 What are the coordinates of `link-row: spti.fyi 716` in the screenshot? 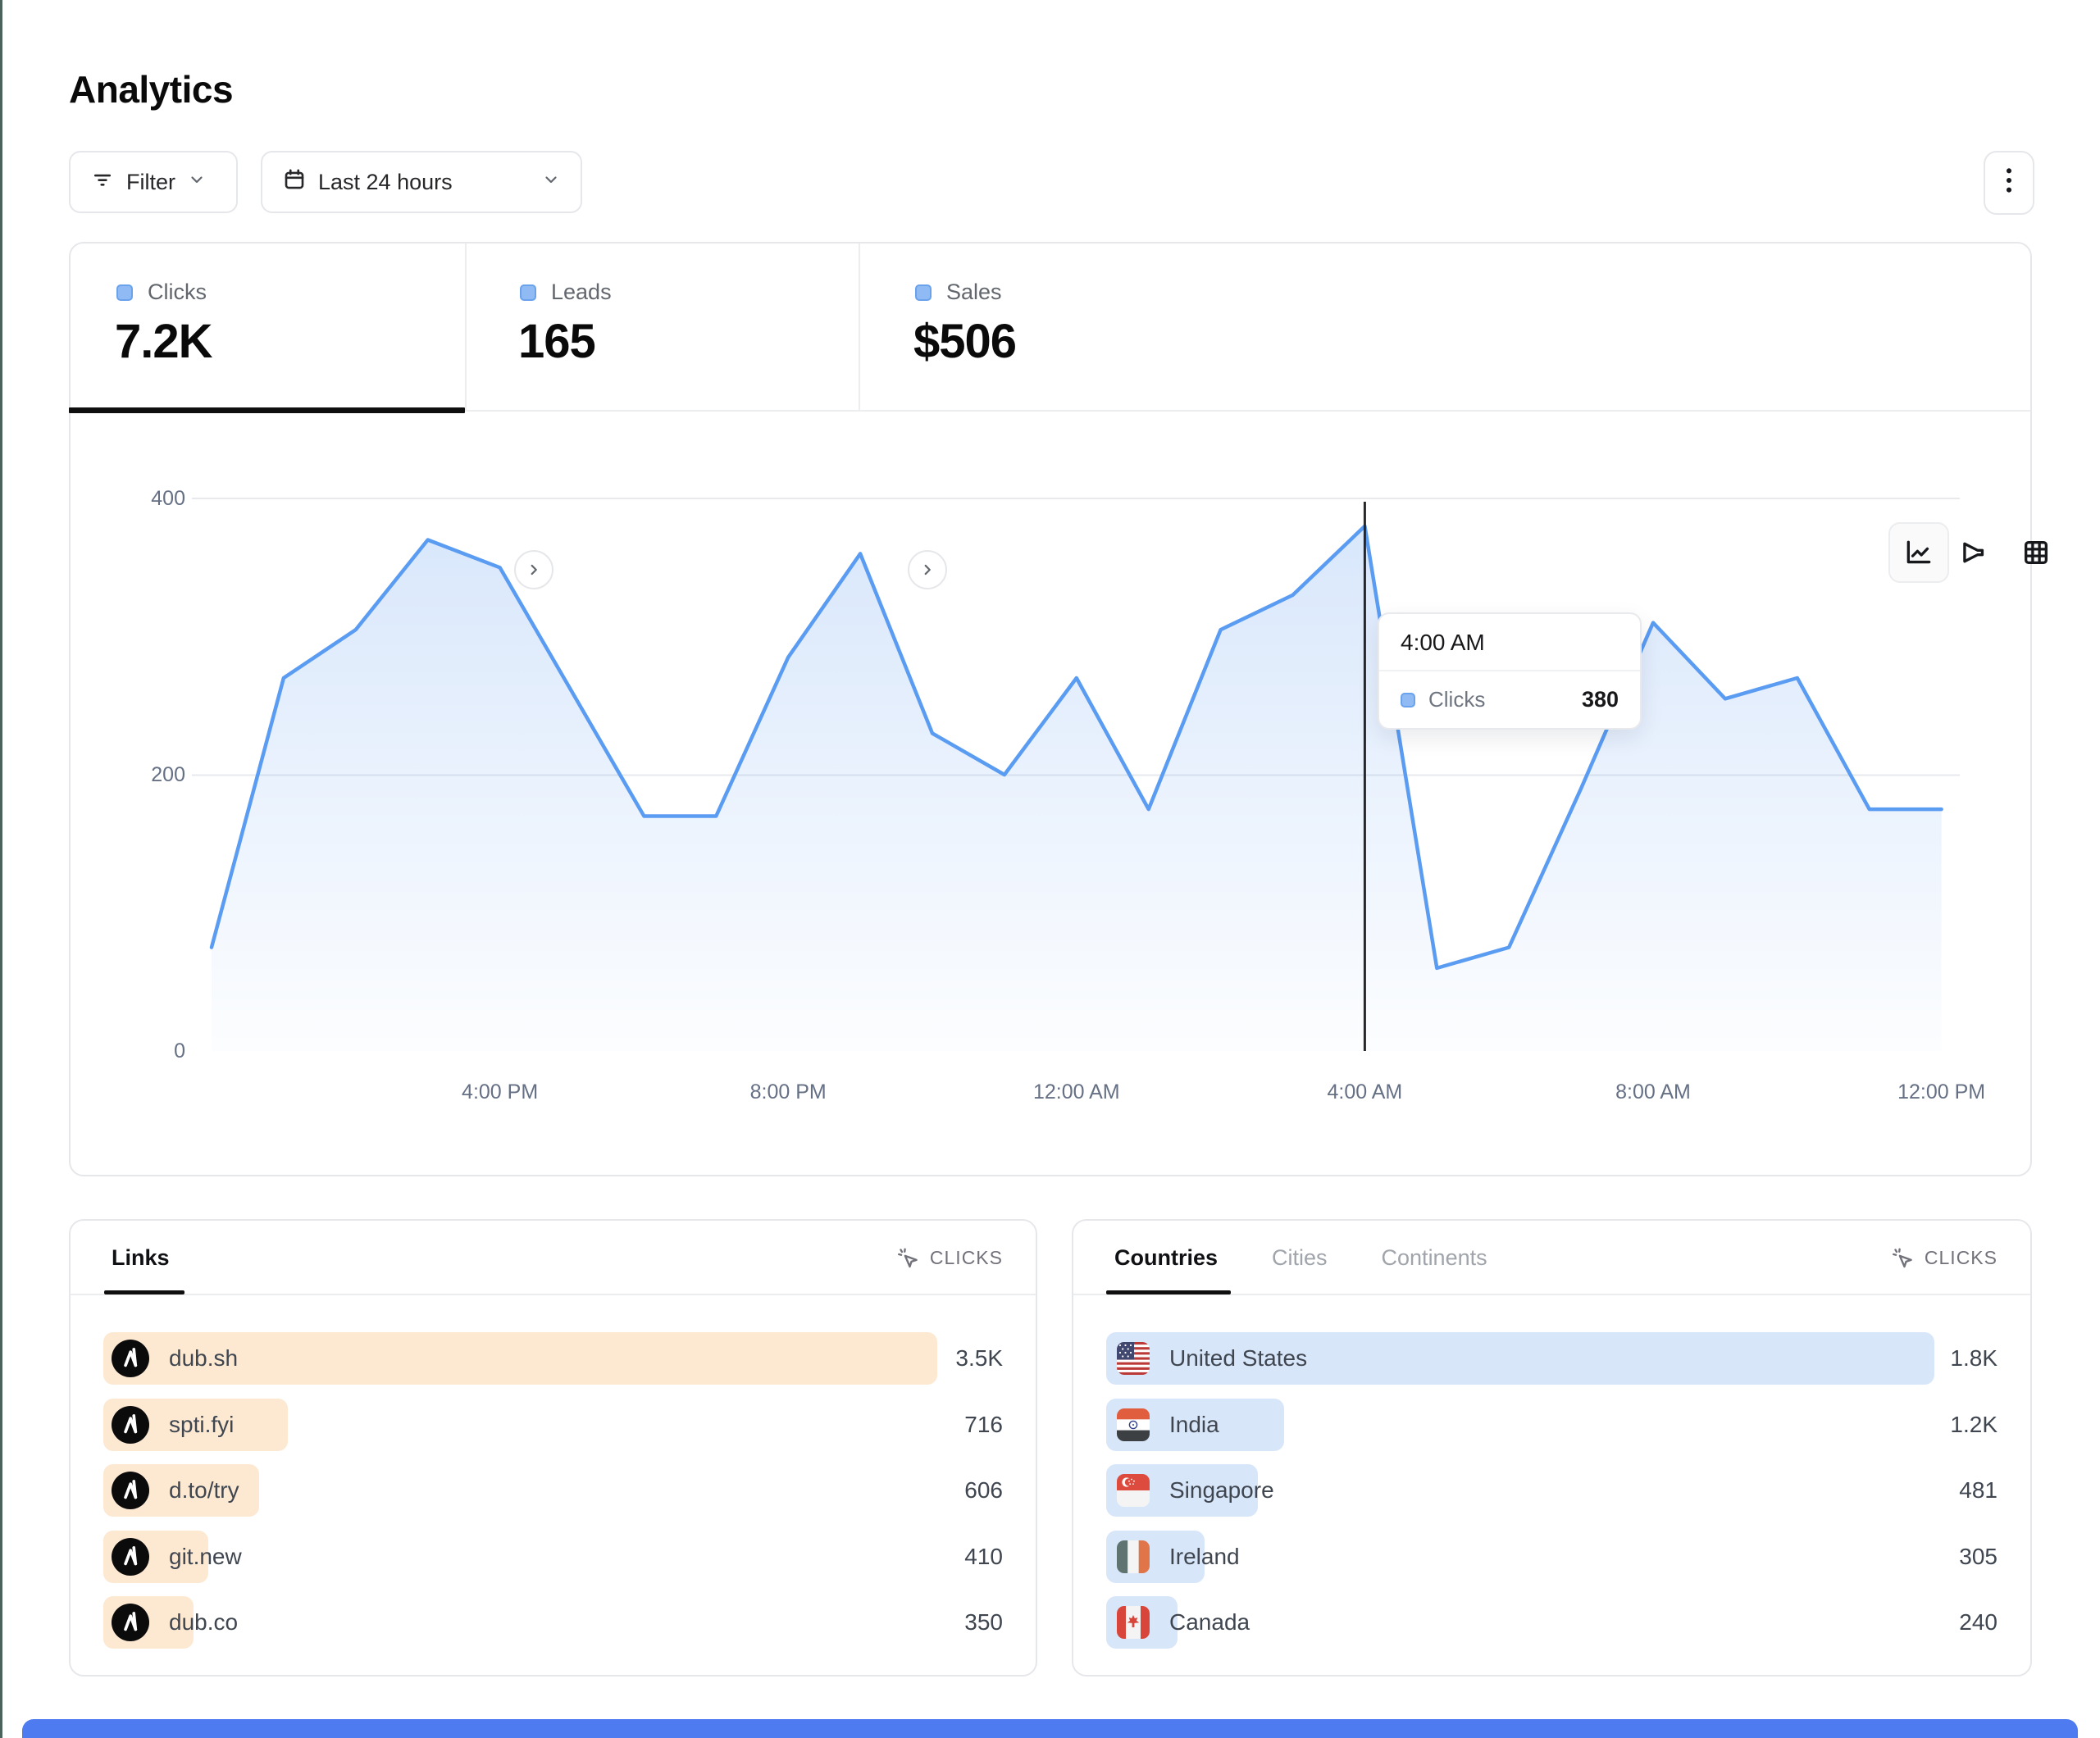 It's located at (553, 1424).